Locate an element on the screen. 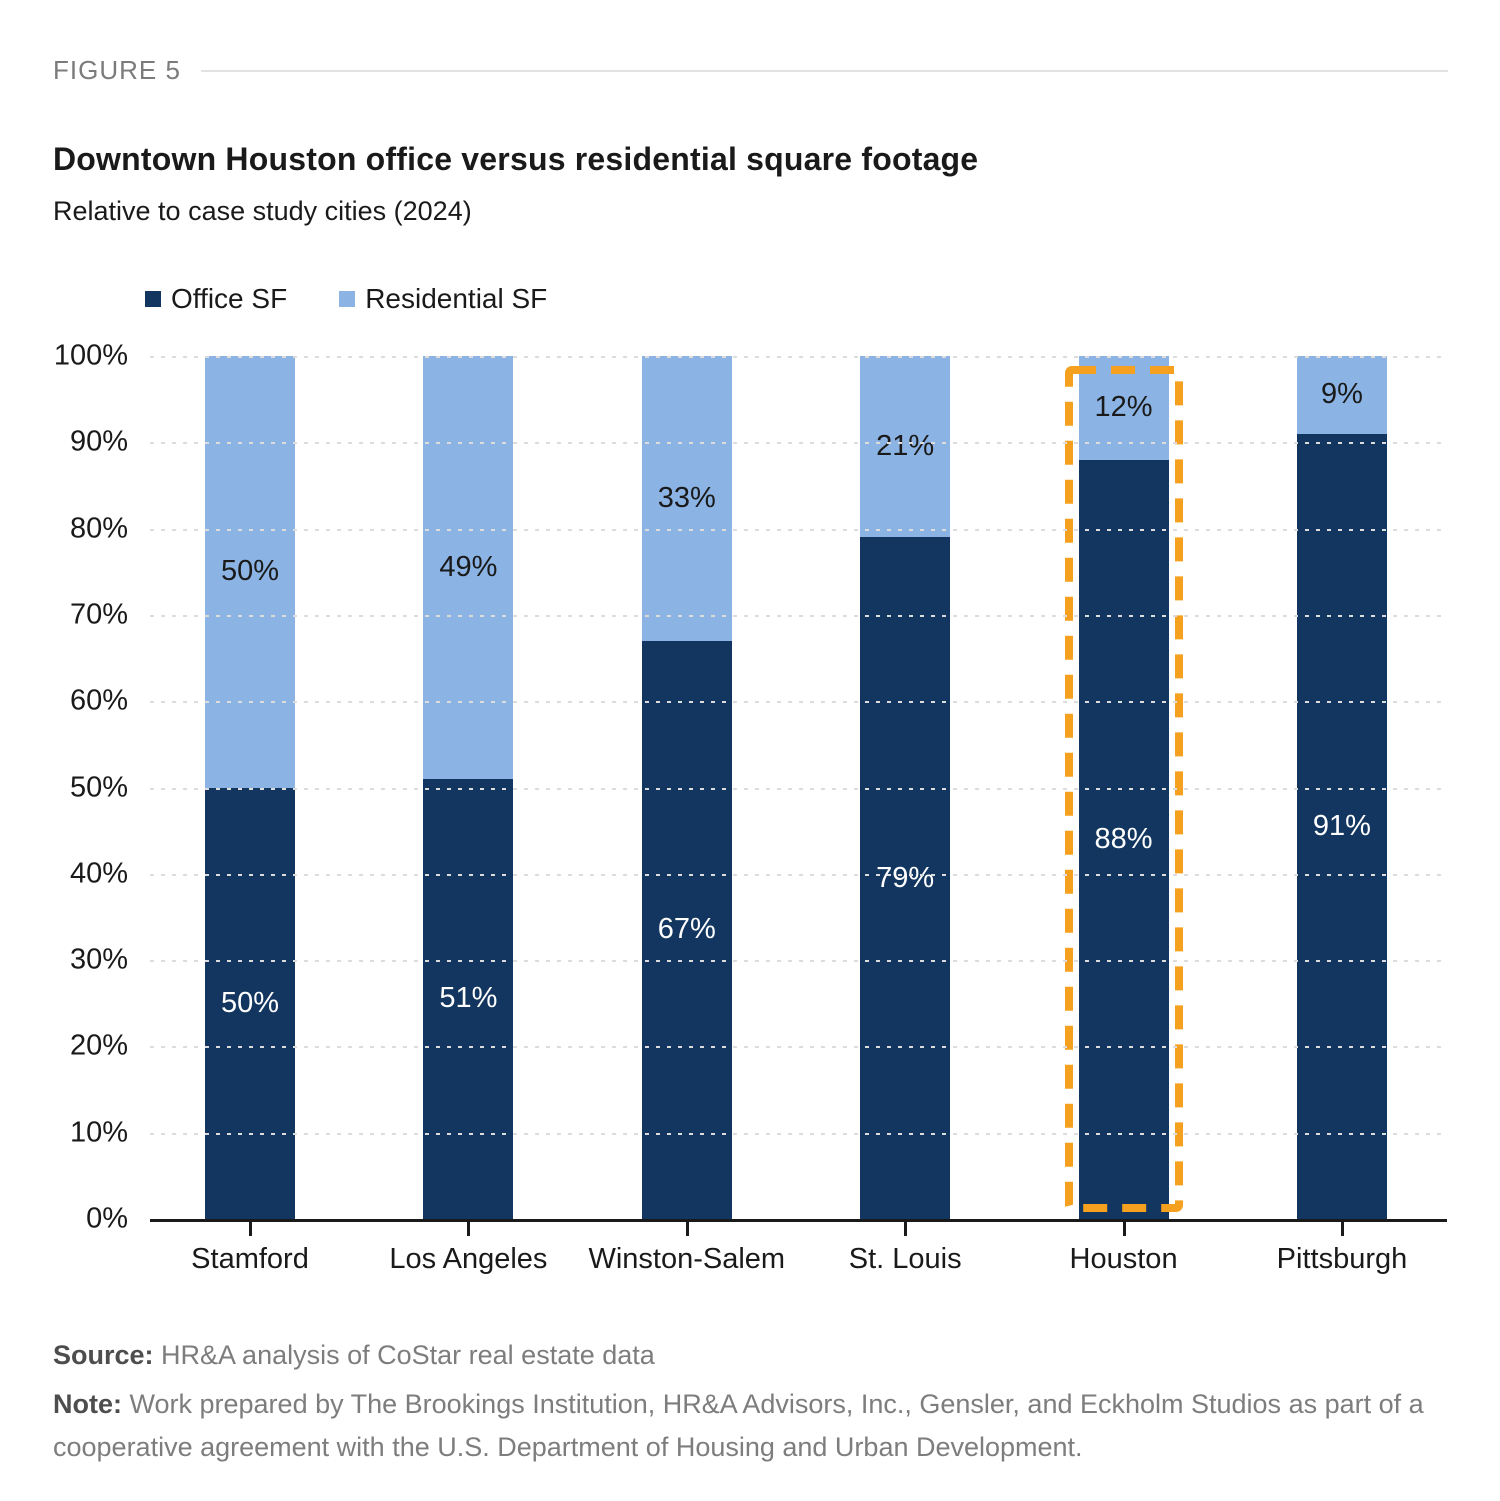  bar-column-winston-salem: 33% 67% Winston-Salem is located at coordinates (686, 815).